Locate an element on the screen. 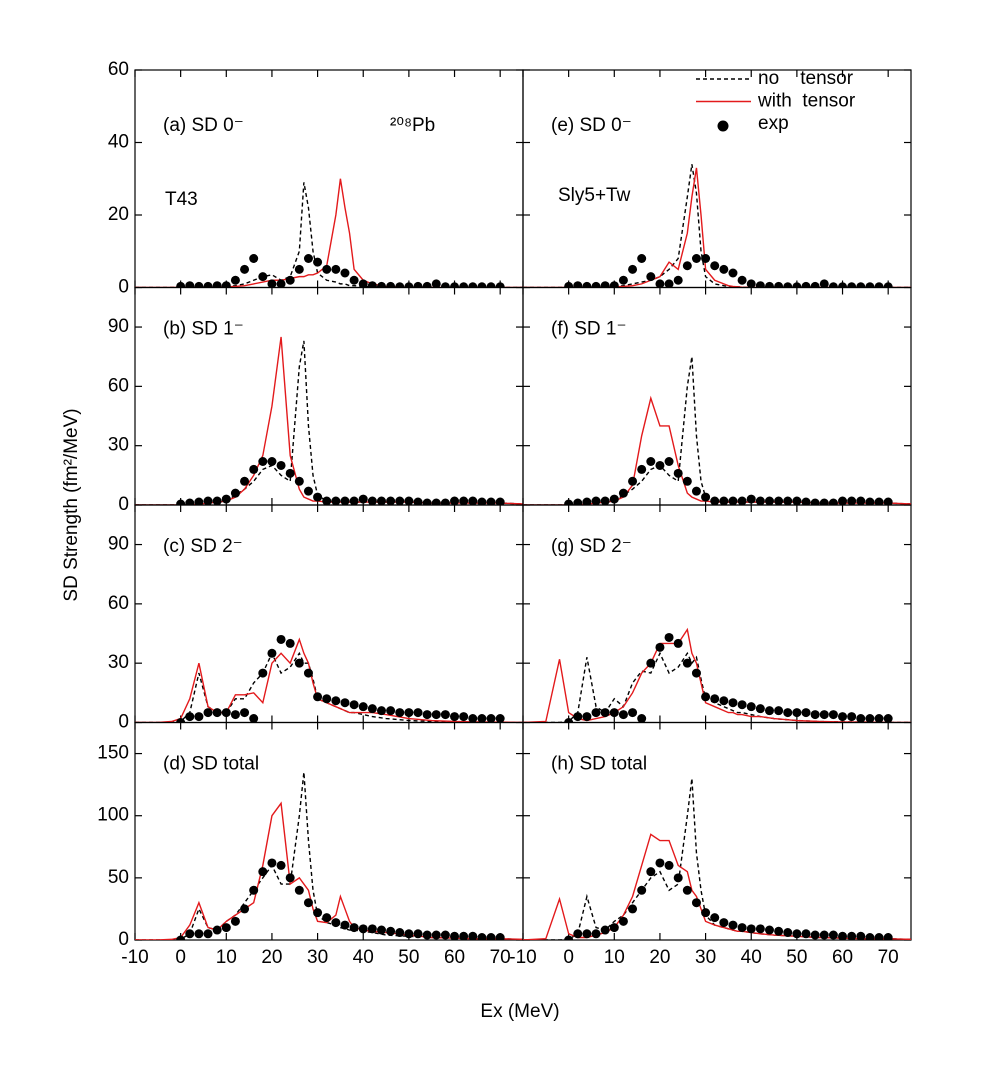 The width and height of the screenshot is (981, 1077). y-tick-label: 150 is located at coordinates (113, 753).